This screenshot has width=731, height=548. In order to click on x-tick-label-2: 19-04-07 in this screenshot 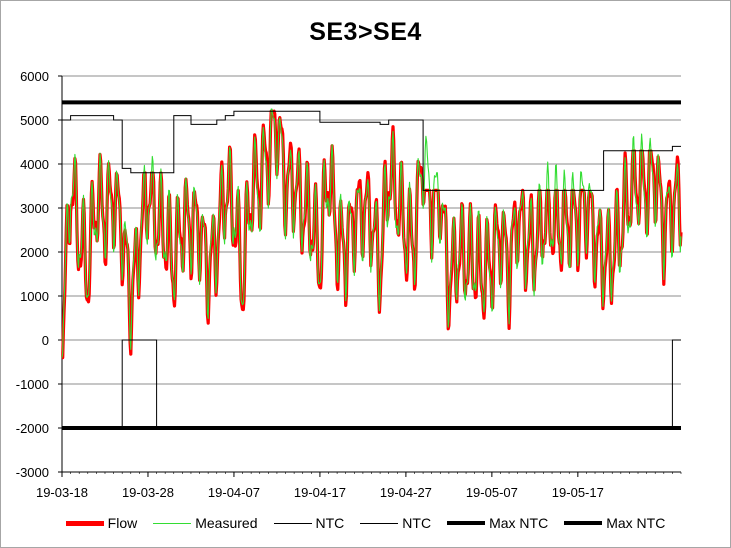, I will do `click(234, 492)`.